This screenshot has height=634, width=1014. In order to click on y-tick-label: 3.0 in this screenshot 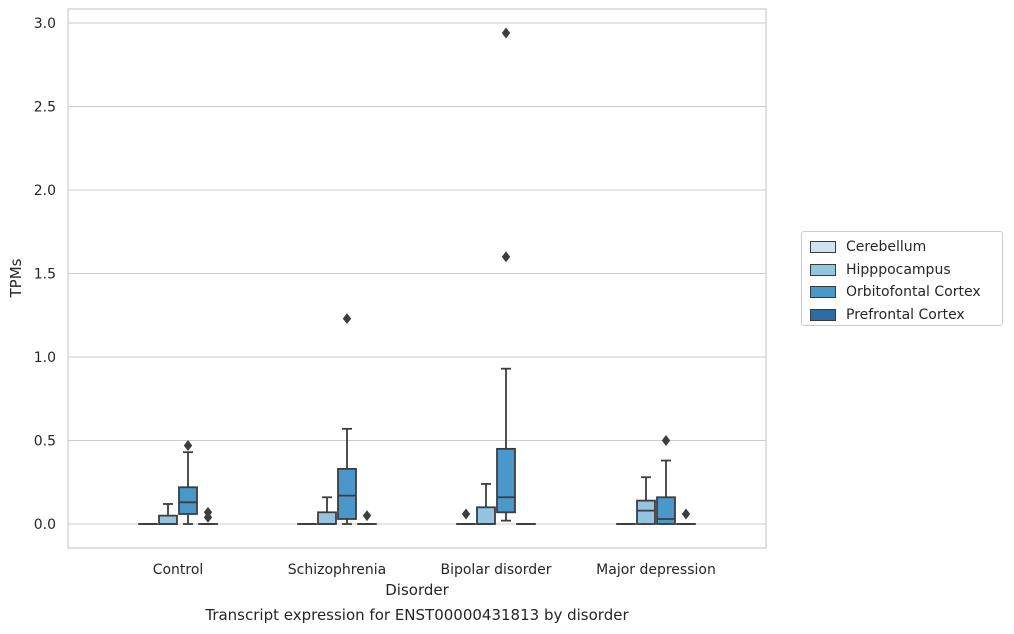, I will do `click(45, 24)`.